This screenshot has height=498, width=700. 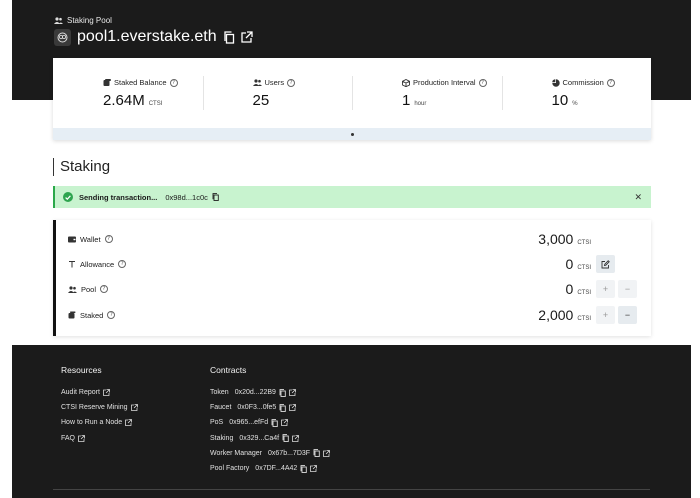 I want to click on check-circle-icon, so click(x=68, y=197).